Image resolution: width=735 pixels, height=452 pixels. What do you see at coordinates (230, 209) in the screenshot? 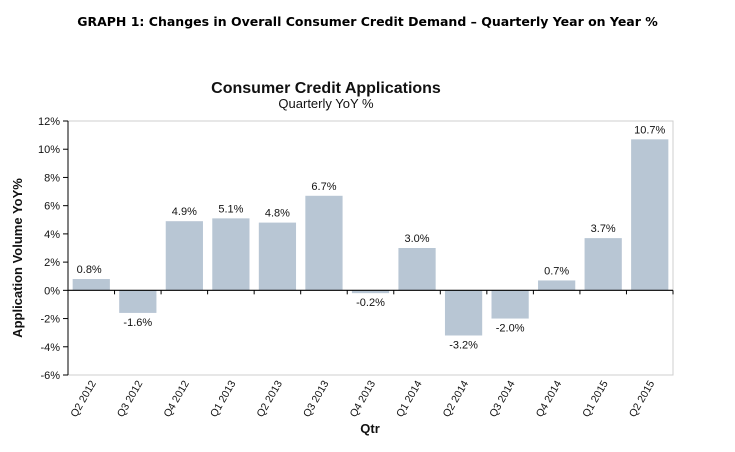
I see `data-label: 5.1%` at bounding box center [230, 209].